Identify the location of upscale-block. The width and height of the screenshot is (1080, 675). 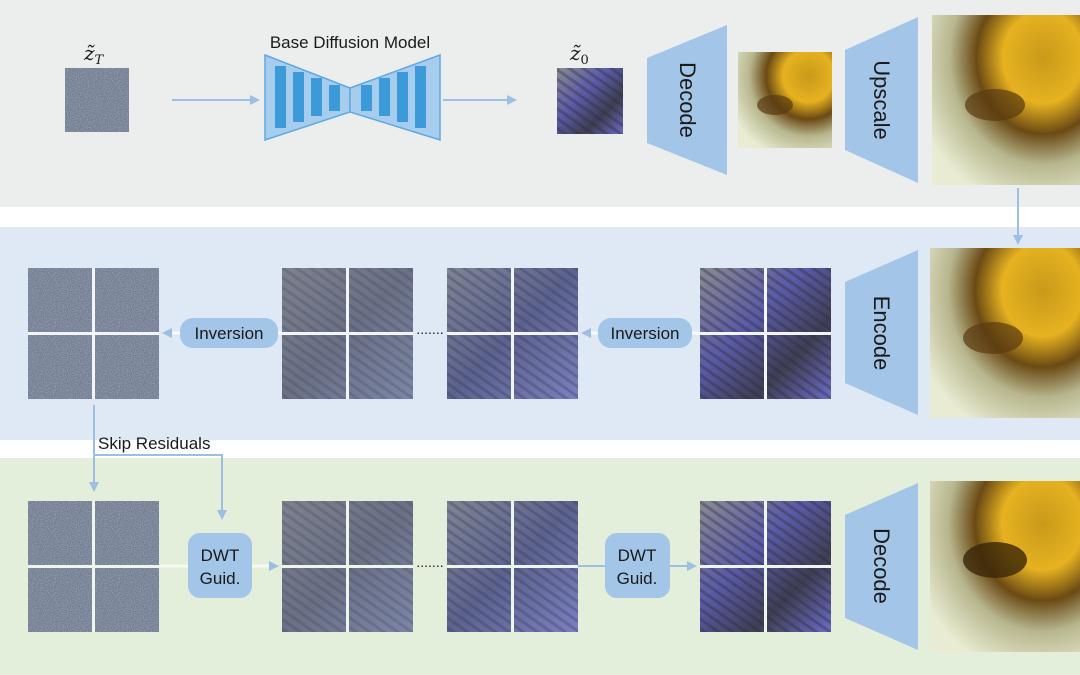
(881, 100).